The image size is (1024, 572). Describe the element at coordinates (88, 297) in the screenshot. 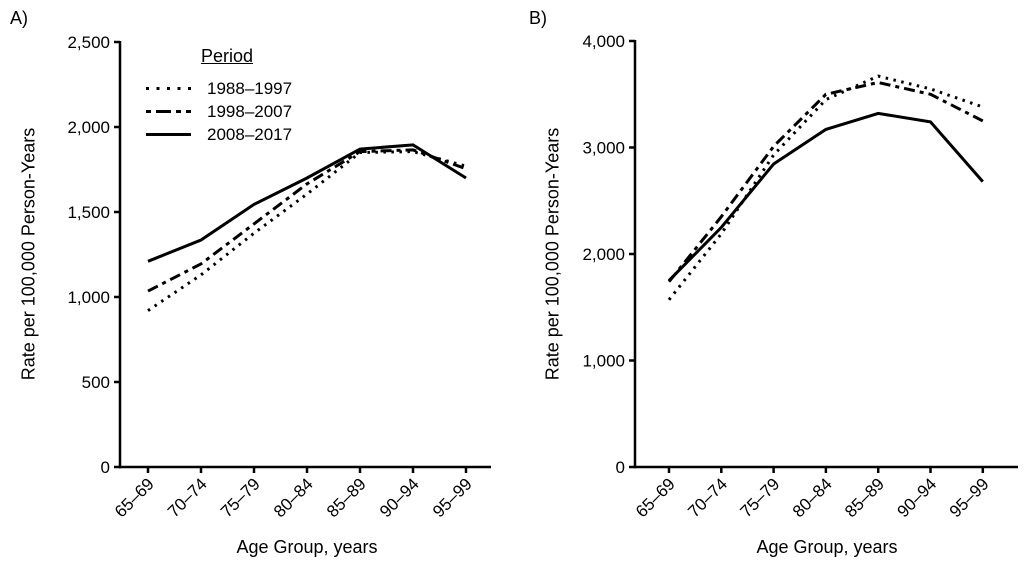

I see `panel-a-y-tick-label: 1,000` at that location.